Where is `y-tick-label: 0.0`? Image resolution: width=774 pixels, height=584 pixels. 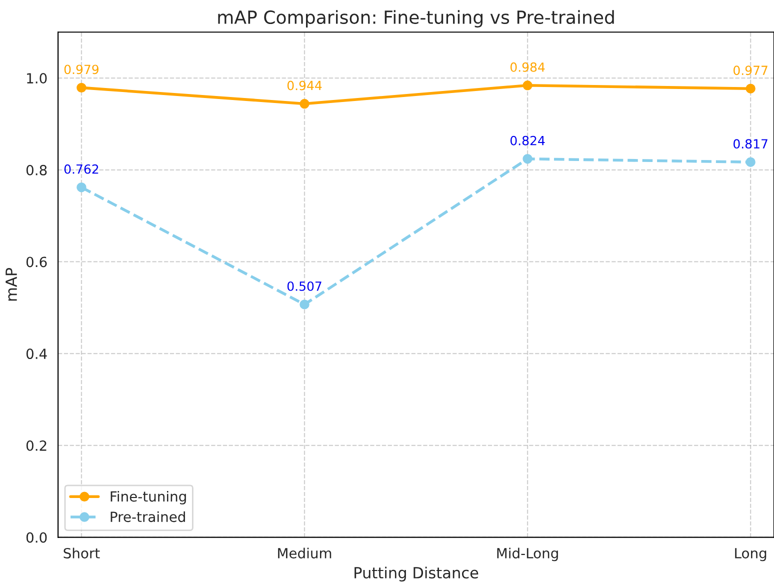 y-tick-label: 0.0 is located at coordinates (36, 537).